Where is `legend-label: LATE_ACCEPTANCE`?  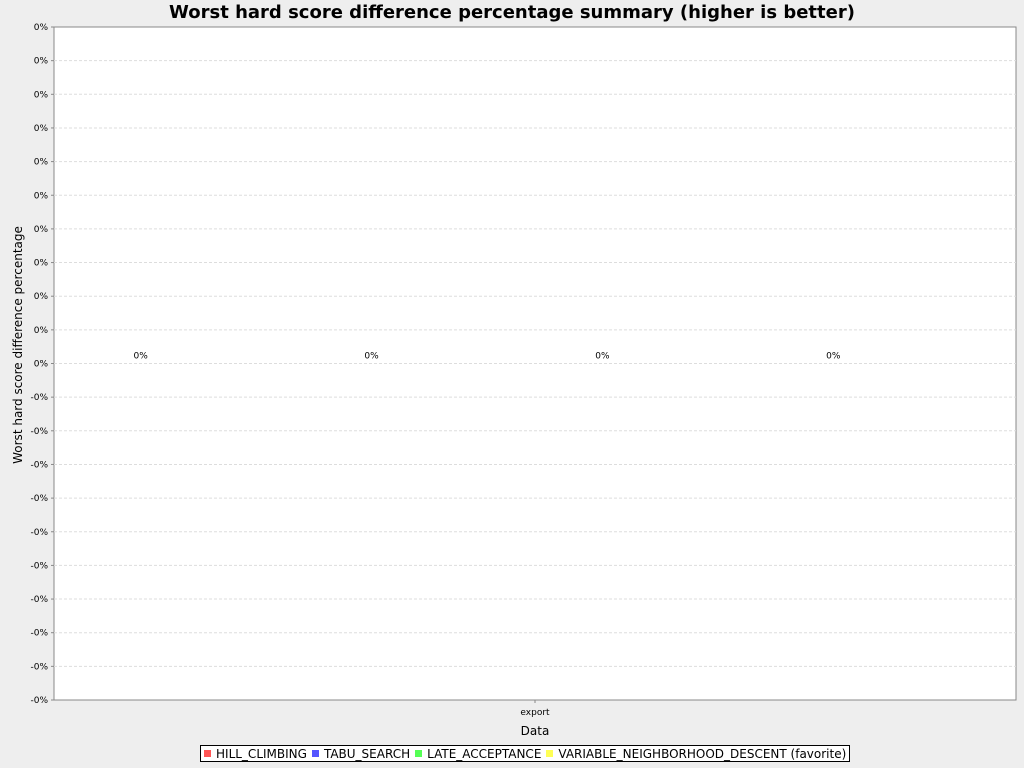 legend-label: LATE_ACCEPTANCE is located at coordinates (484, 753).